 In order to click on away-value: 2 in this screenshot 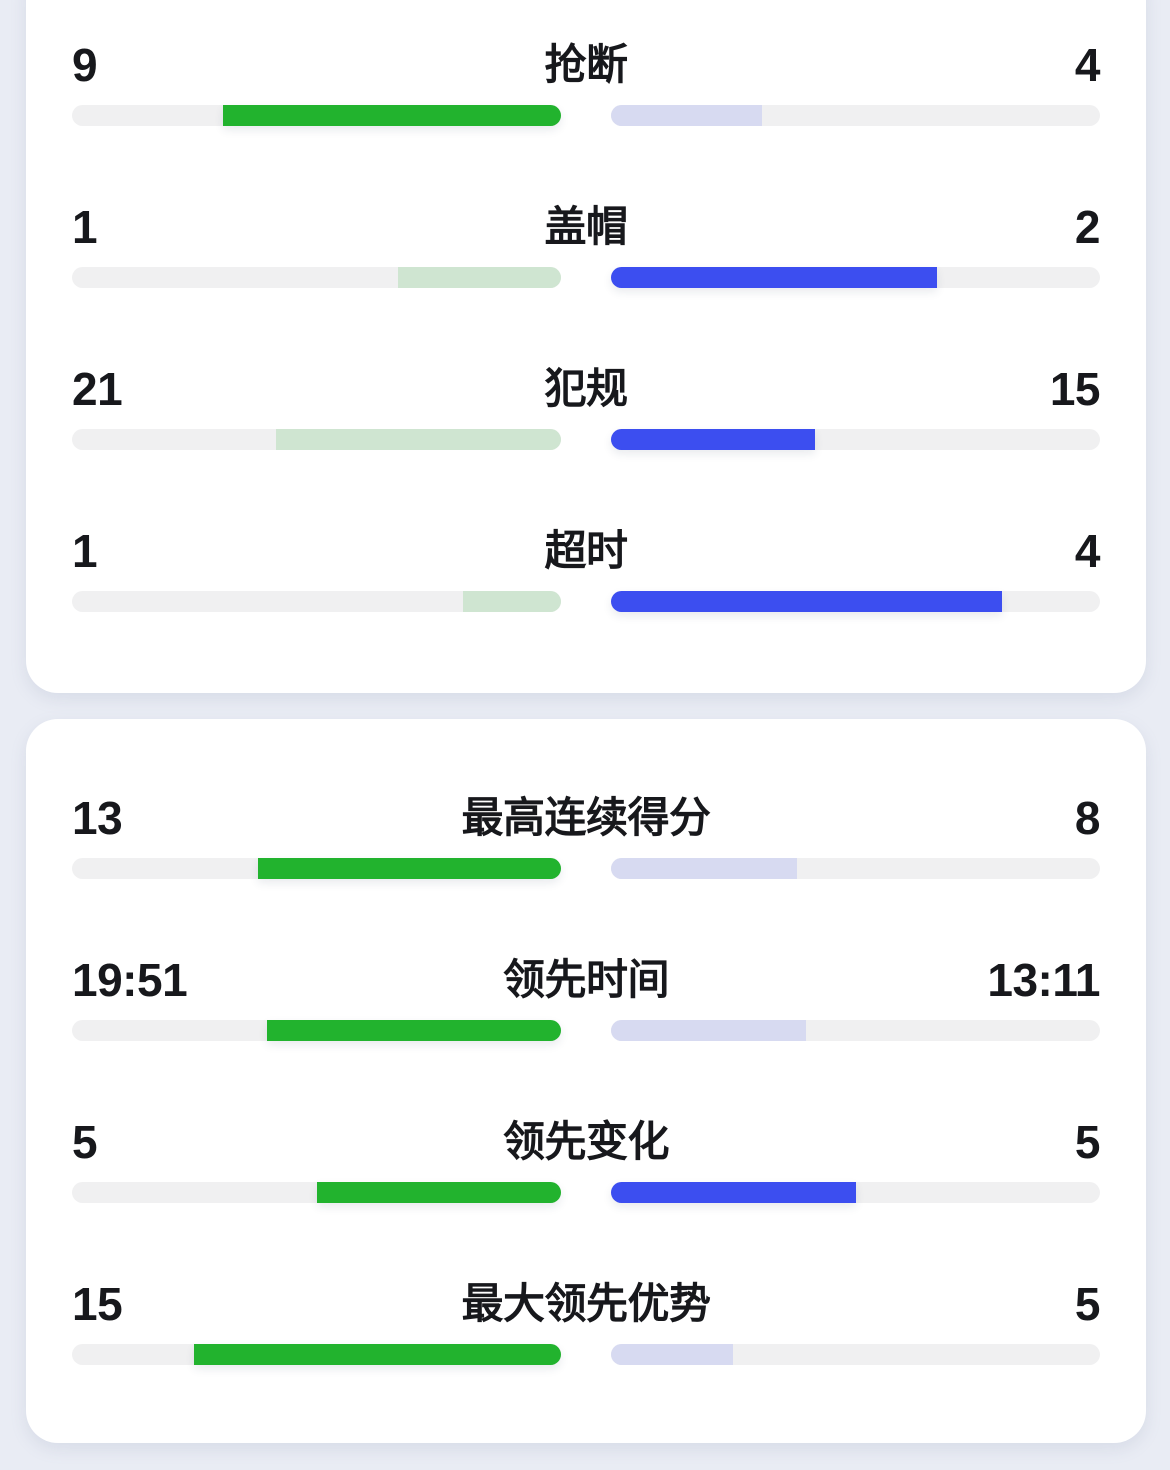, I will do `click(1087, 227)`.